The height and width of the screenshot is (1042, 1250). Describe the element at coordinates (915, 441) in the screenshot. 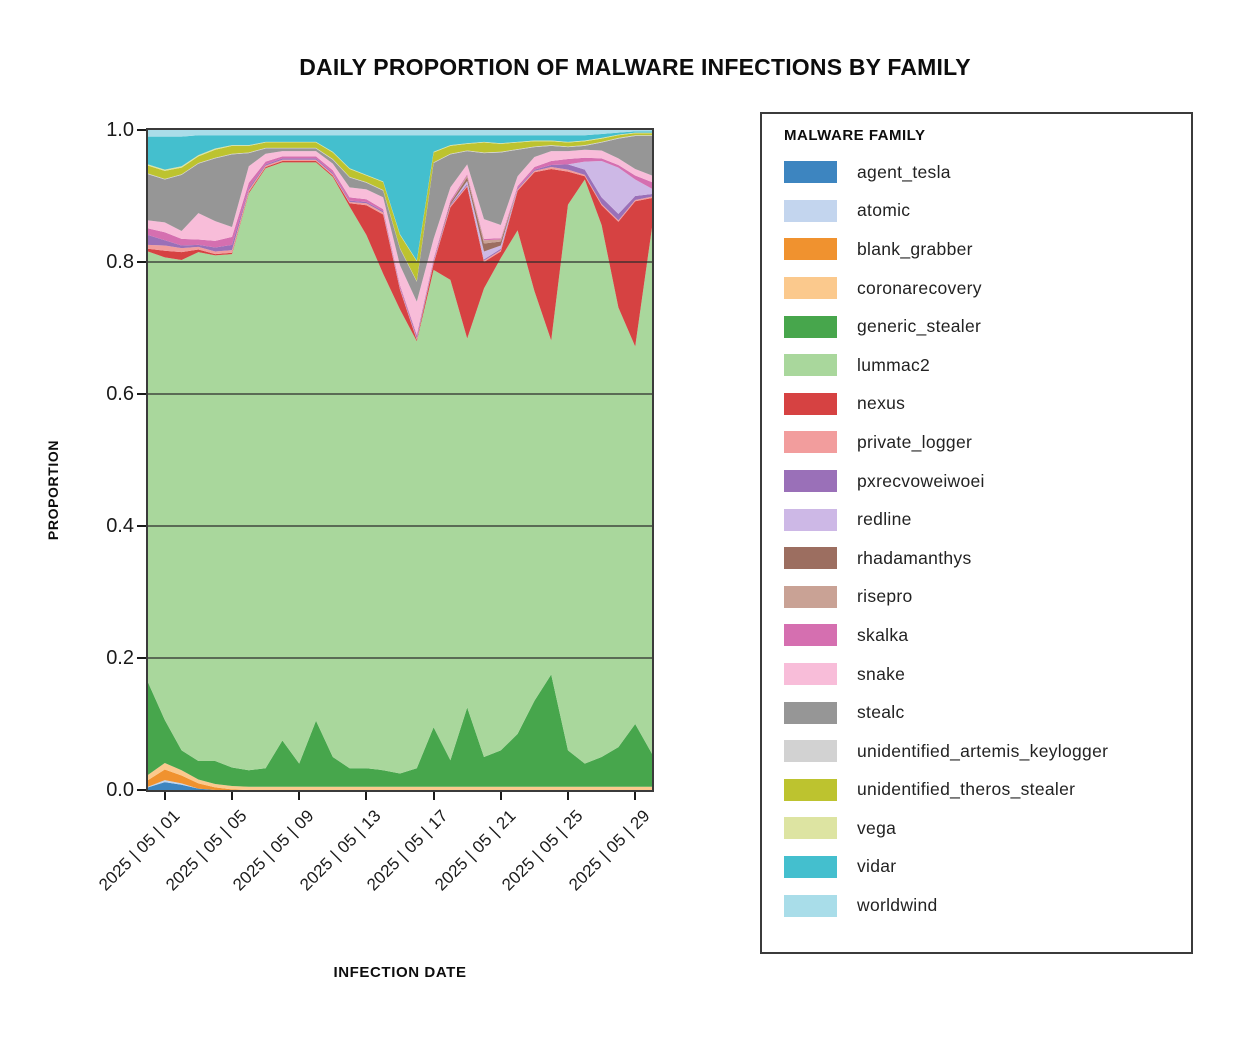

I see `legend-label: private_logger` at that location.